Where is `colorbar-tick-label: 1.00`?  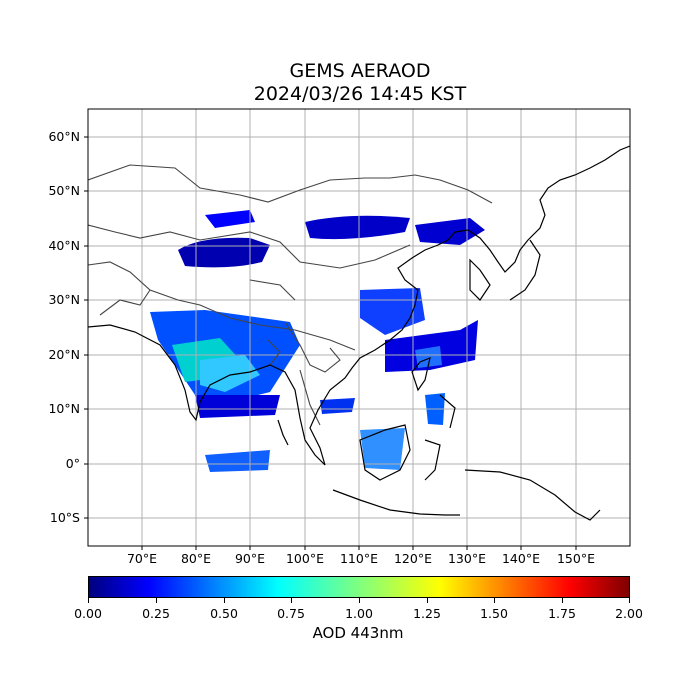
colorbar-tick-label: 1.00 is located at coordinates (359, 613).